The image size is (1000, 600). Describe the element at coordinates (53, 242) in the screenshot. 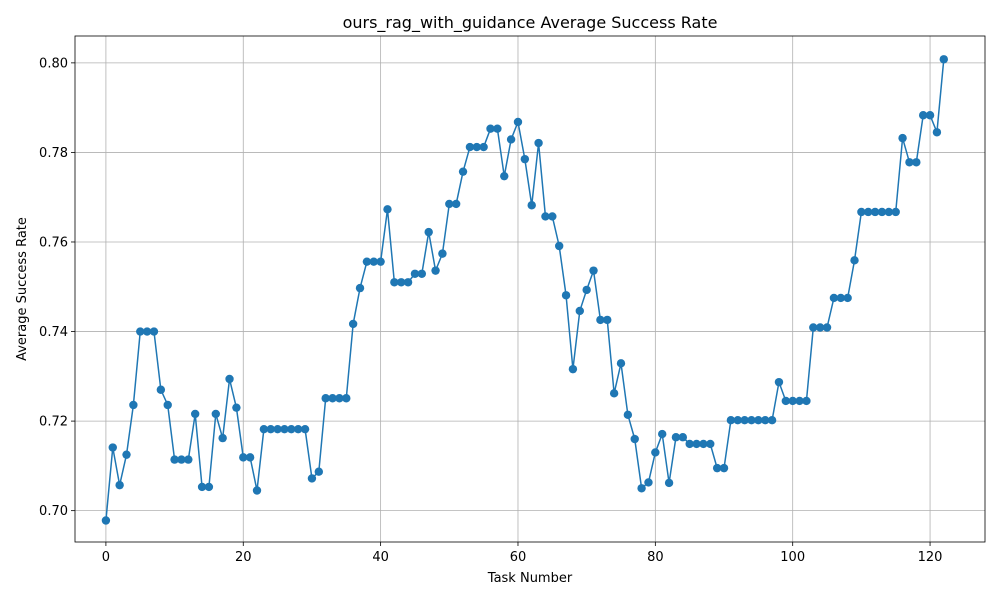

I see `y-tick-label: 0.76` at that location.